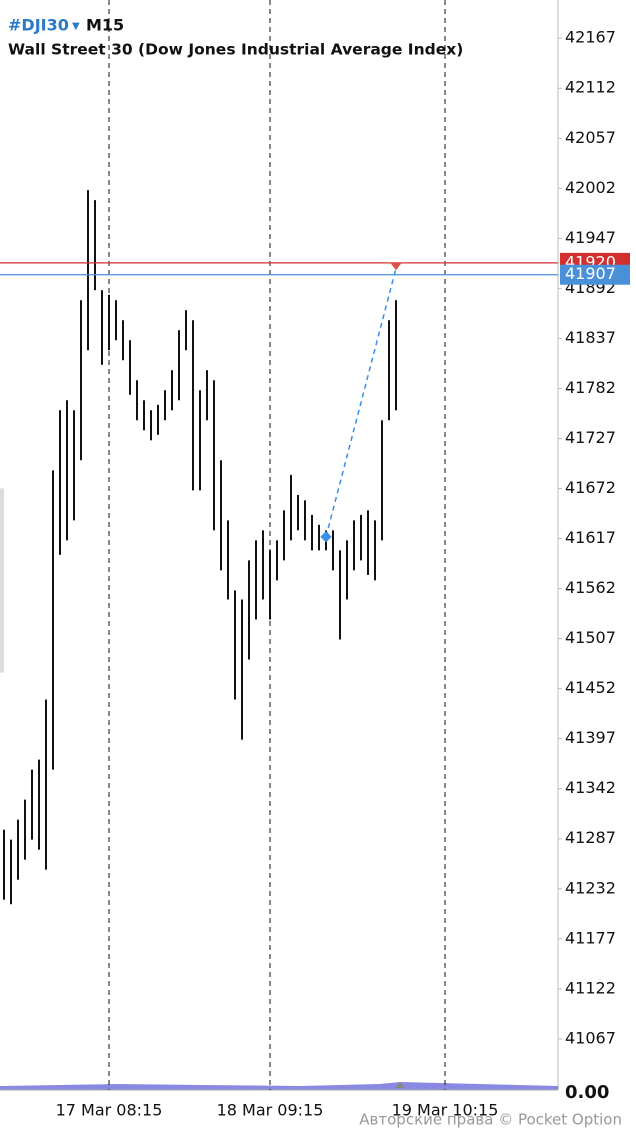  Describe the element at coordinates (279, 1086) in the screenshot. I see `volume-area` at that location.